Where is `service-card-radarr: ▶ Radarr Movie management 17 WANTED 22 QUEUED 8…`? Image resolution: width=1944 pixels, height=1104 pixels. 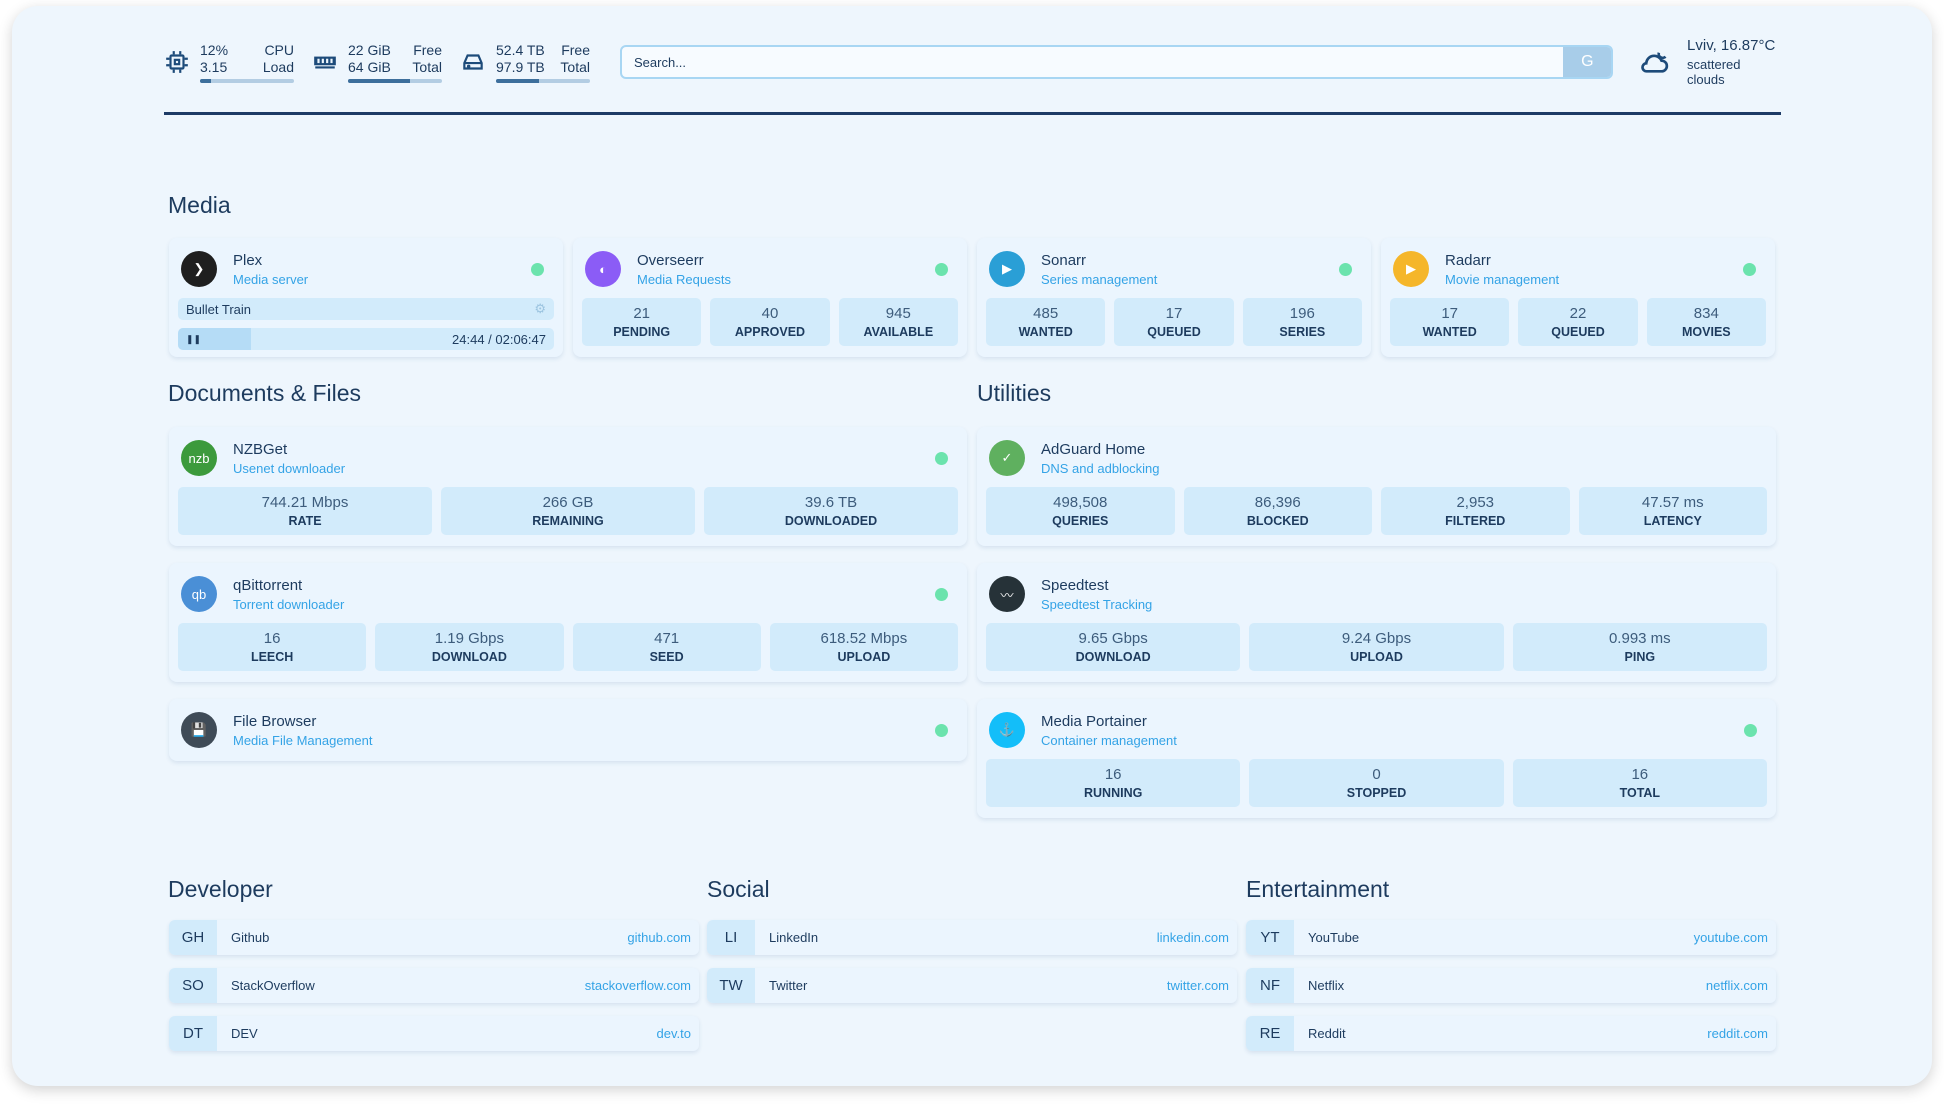 service-card-radarr: ▶ Radarr Movie management 17 WANTED 22 QUEUED 8… is located at coordinates (1578, 297).